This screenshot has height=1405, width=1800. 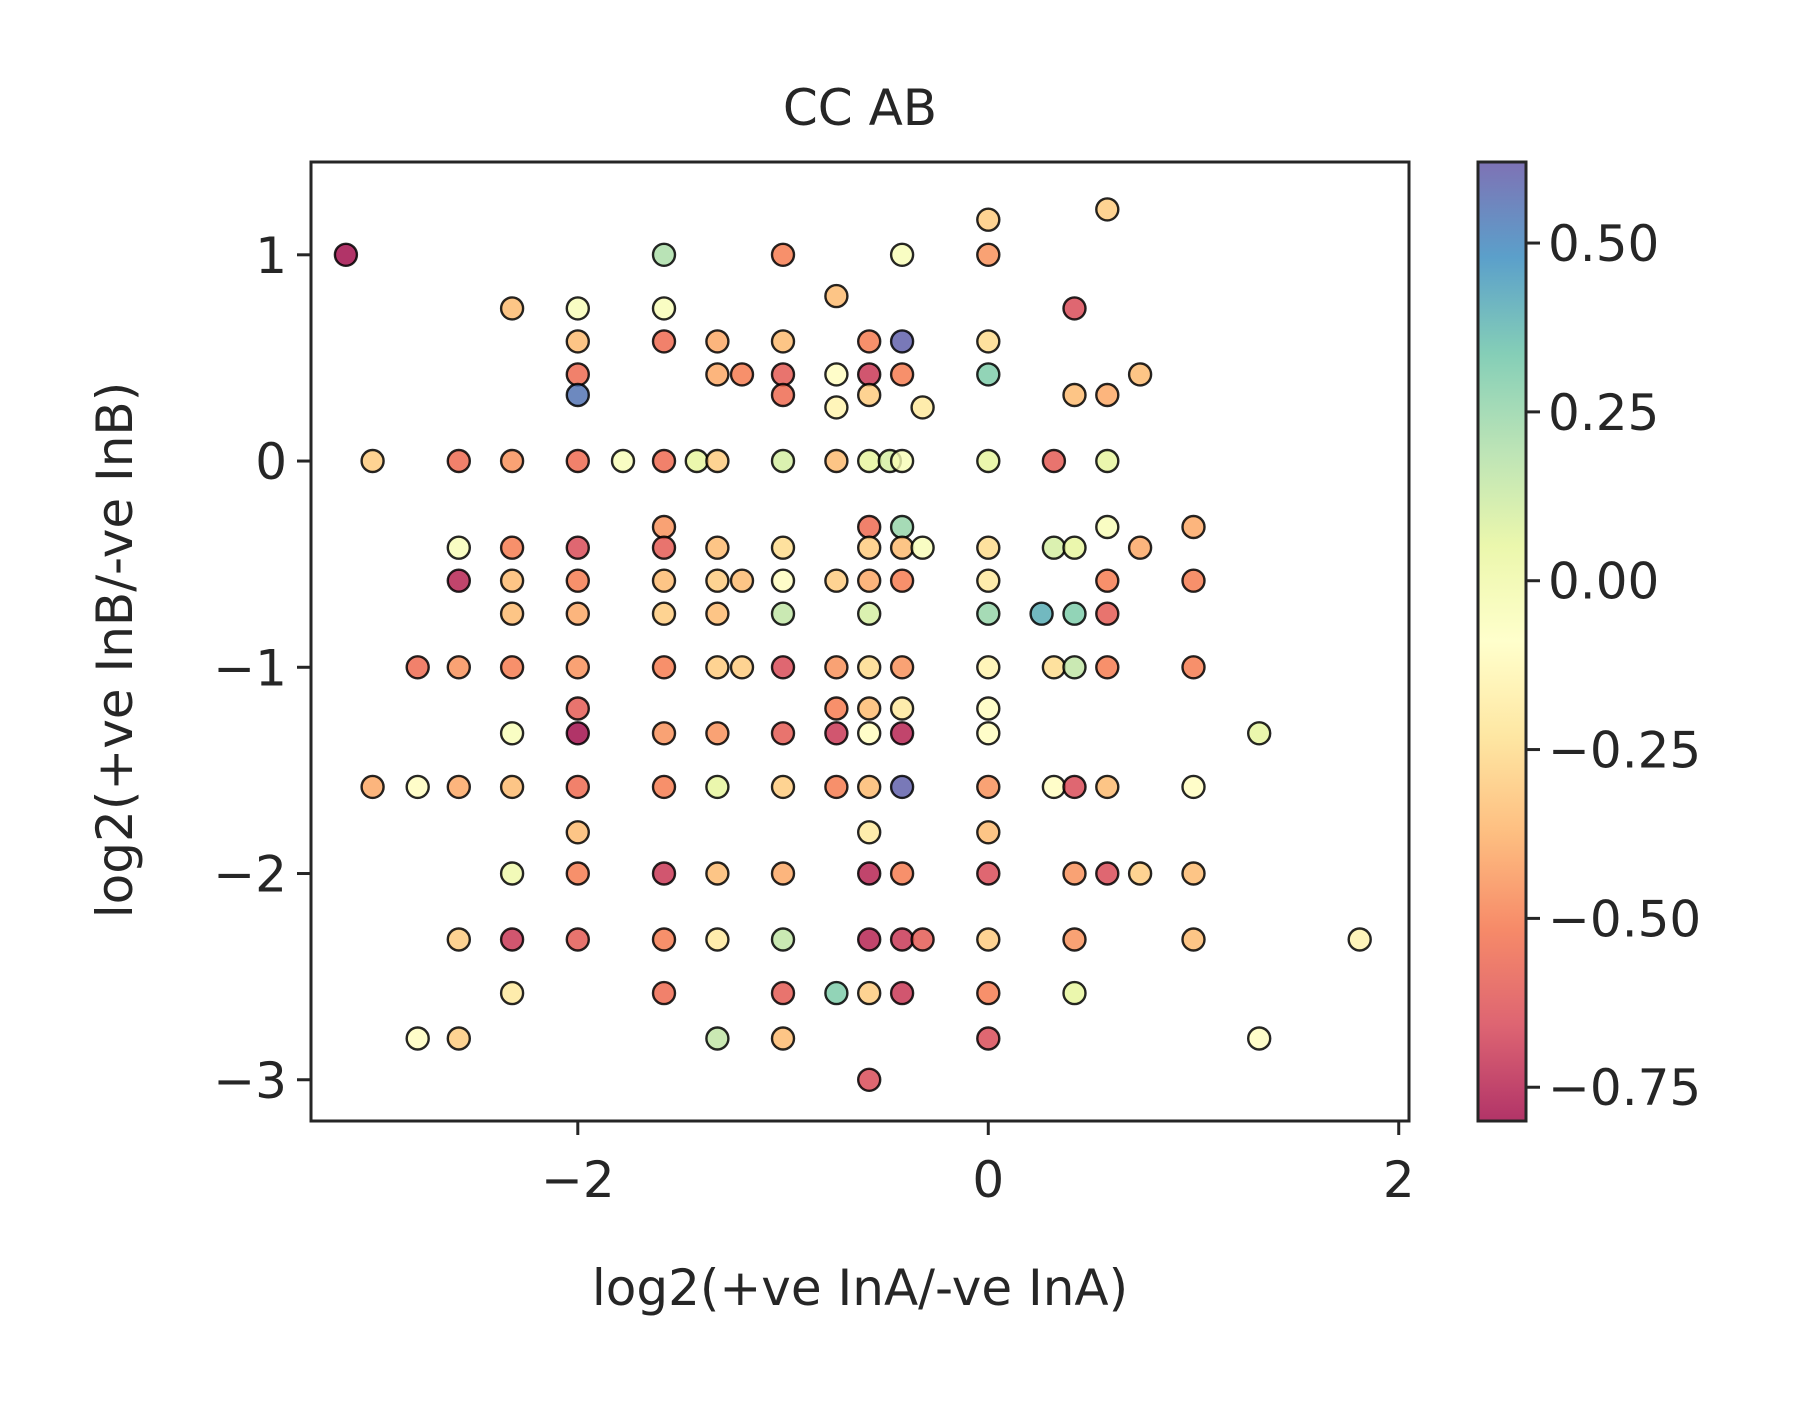 I want to click on x-tick-label: 2, so click(x=1399, y=1180).